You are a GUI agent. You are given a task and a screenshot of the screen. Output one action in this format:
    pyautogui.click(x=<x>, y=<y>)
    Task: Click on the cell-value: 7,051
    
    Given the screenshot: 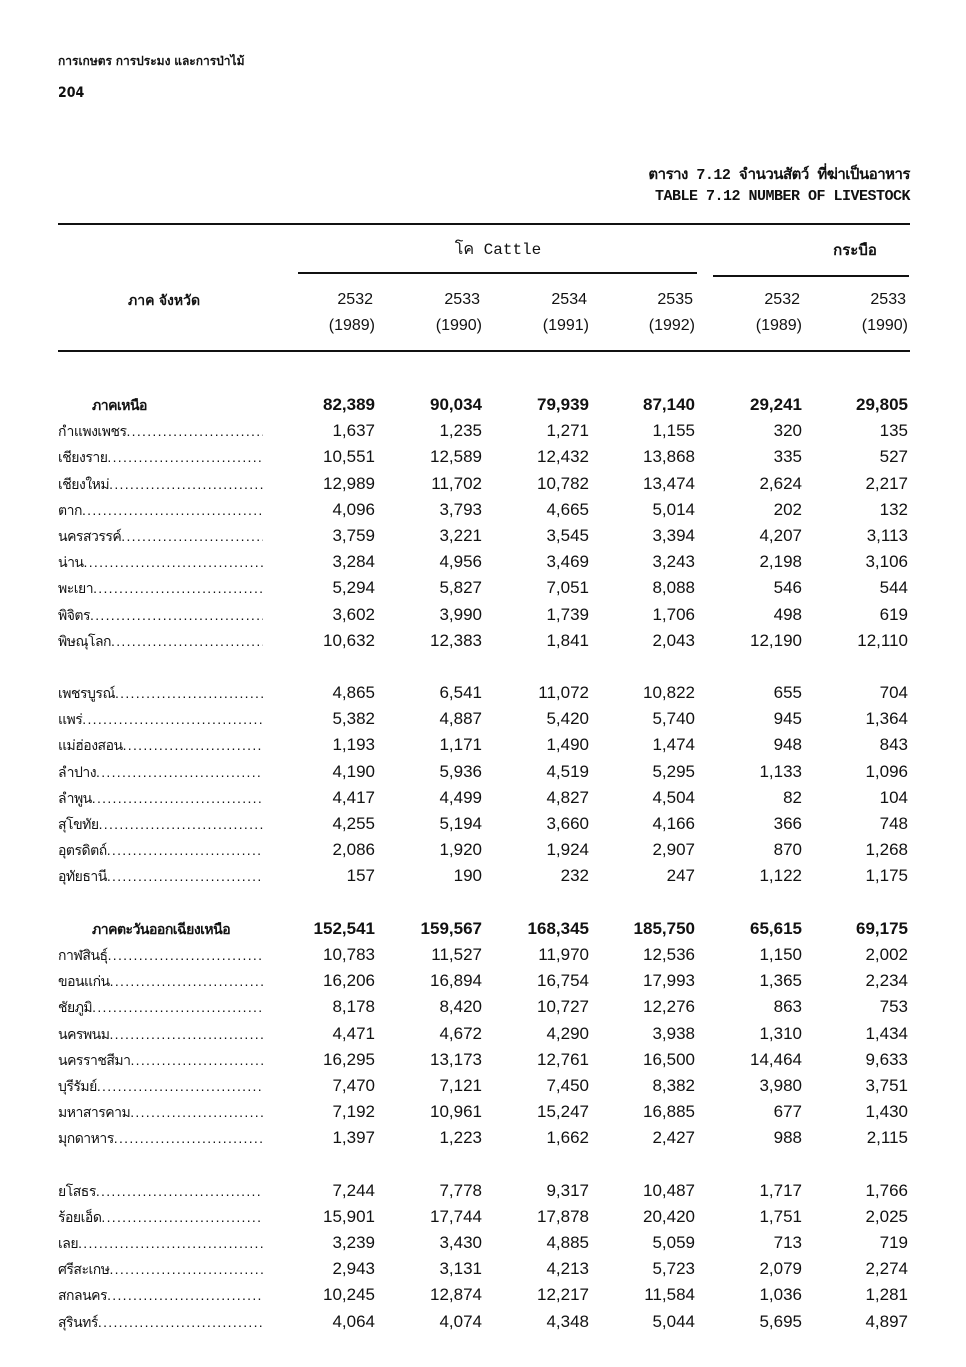 What is the action you would take?
    pyautogui.click(x=567, y=588)
    